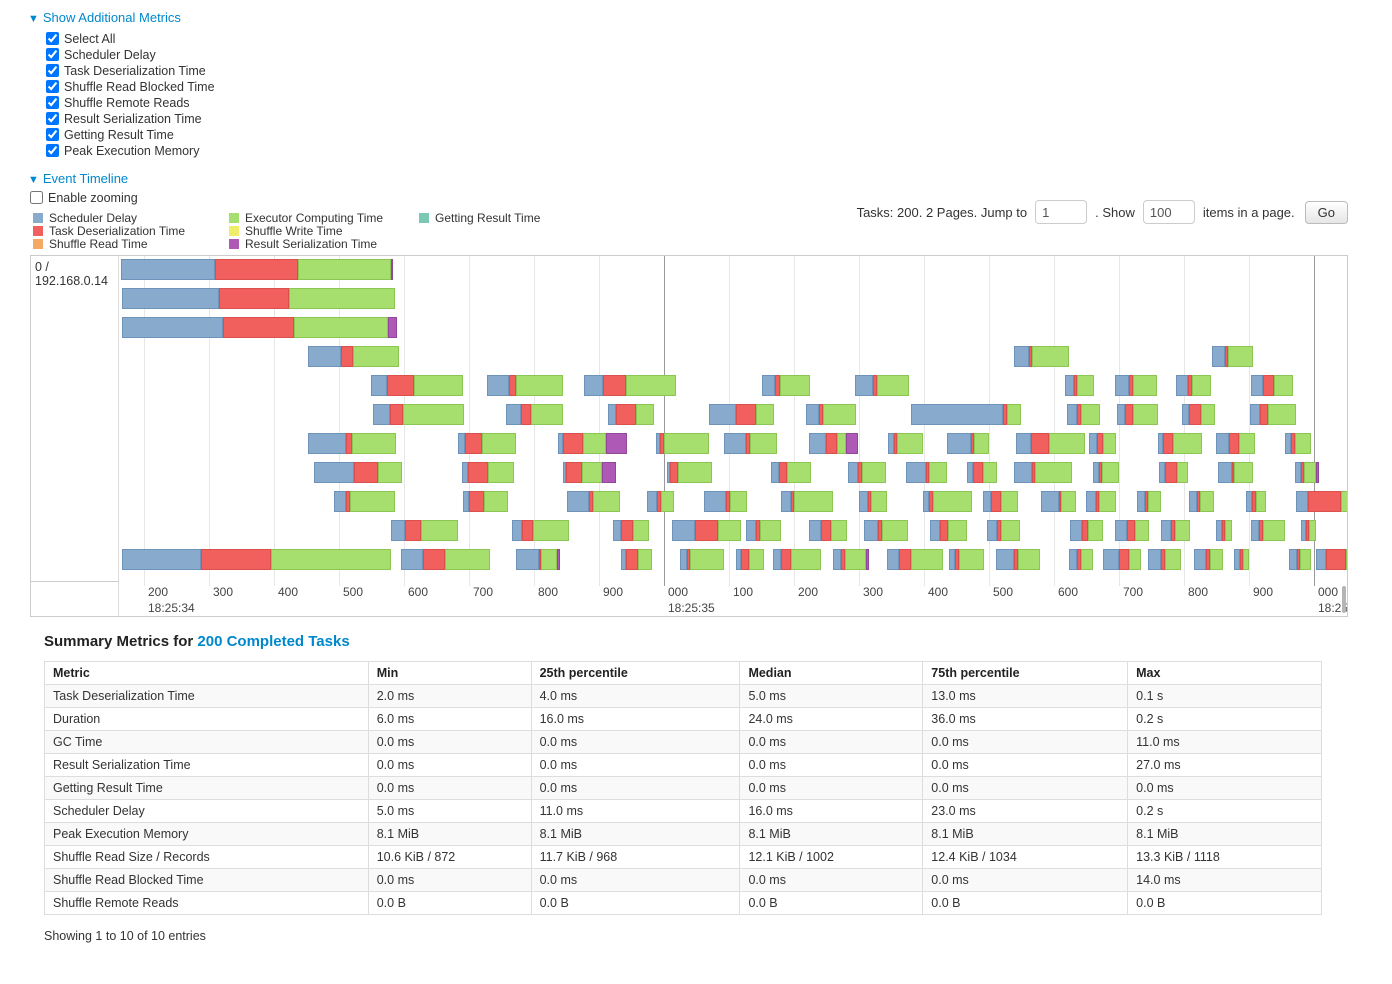 The image size is (1392, 984). Describe the element at coordinates (1061, 212) in the screenshot. I see `jump-to-page-input` at that location.